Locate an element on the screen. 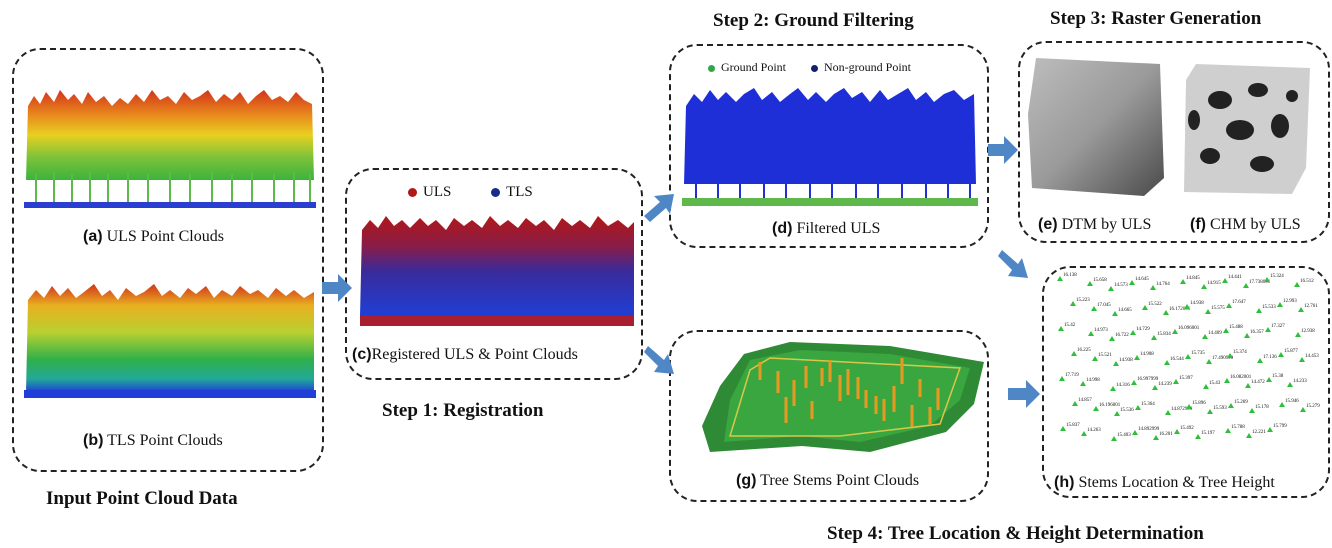 The height and width of the screenshot is (548, 1332). stem-location-marker: 15.324 is located at coordinates (1274, 278).